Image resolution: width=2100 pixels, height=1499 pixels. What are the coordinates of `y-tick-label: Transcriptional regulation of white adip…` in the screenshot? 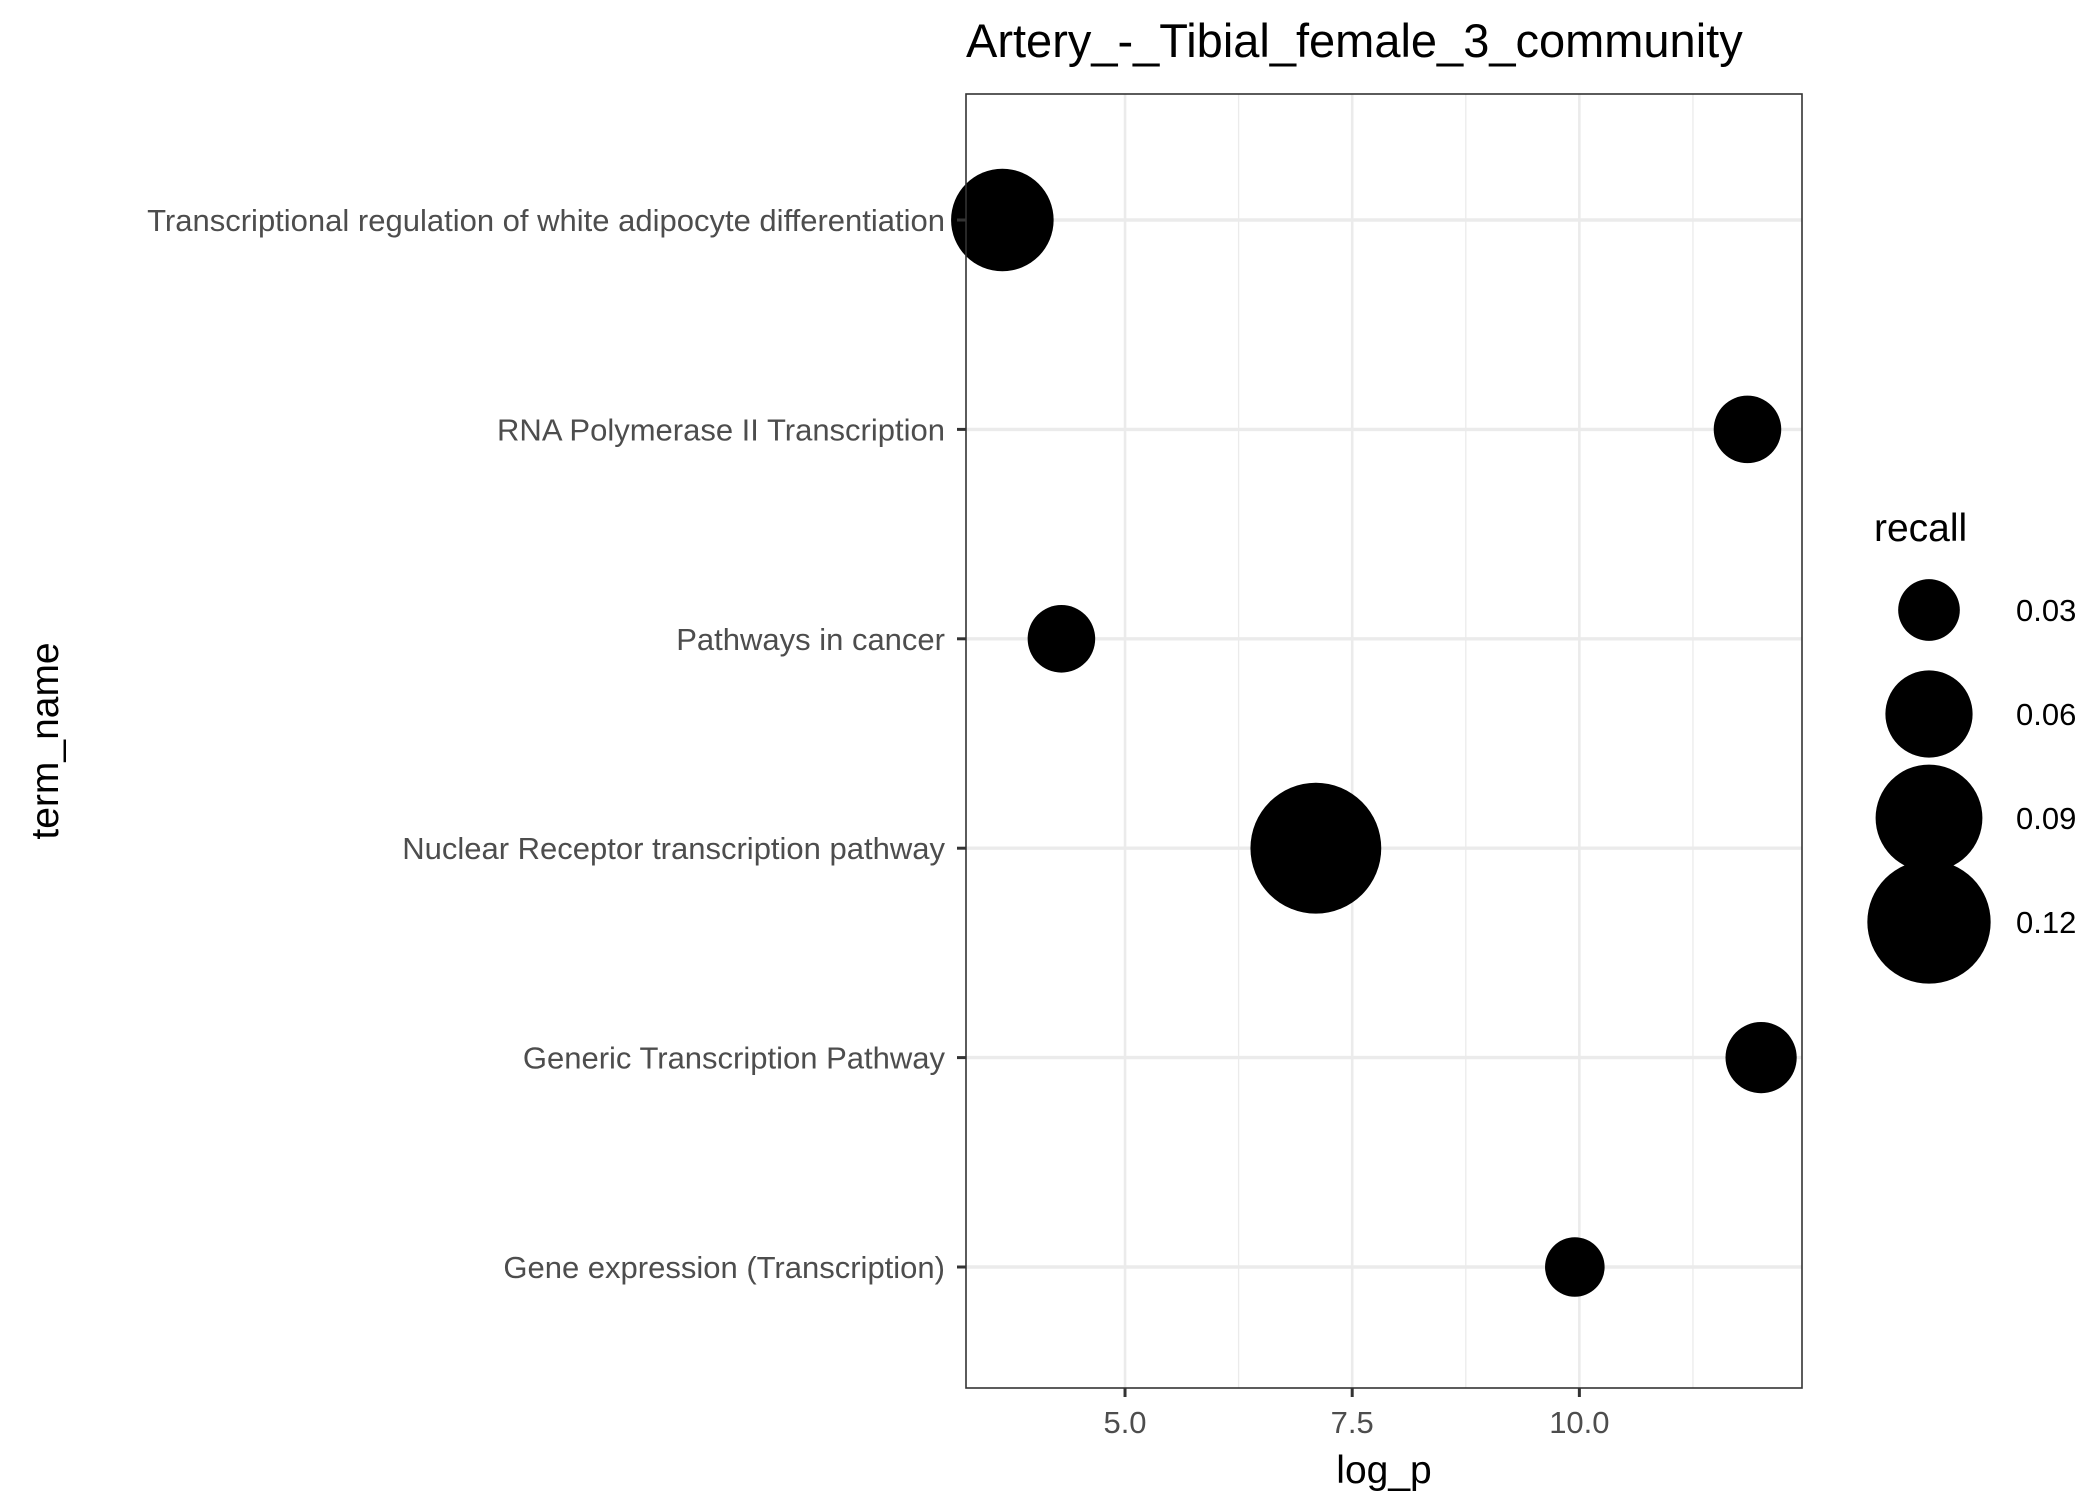 It's located at (546, 220).